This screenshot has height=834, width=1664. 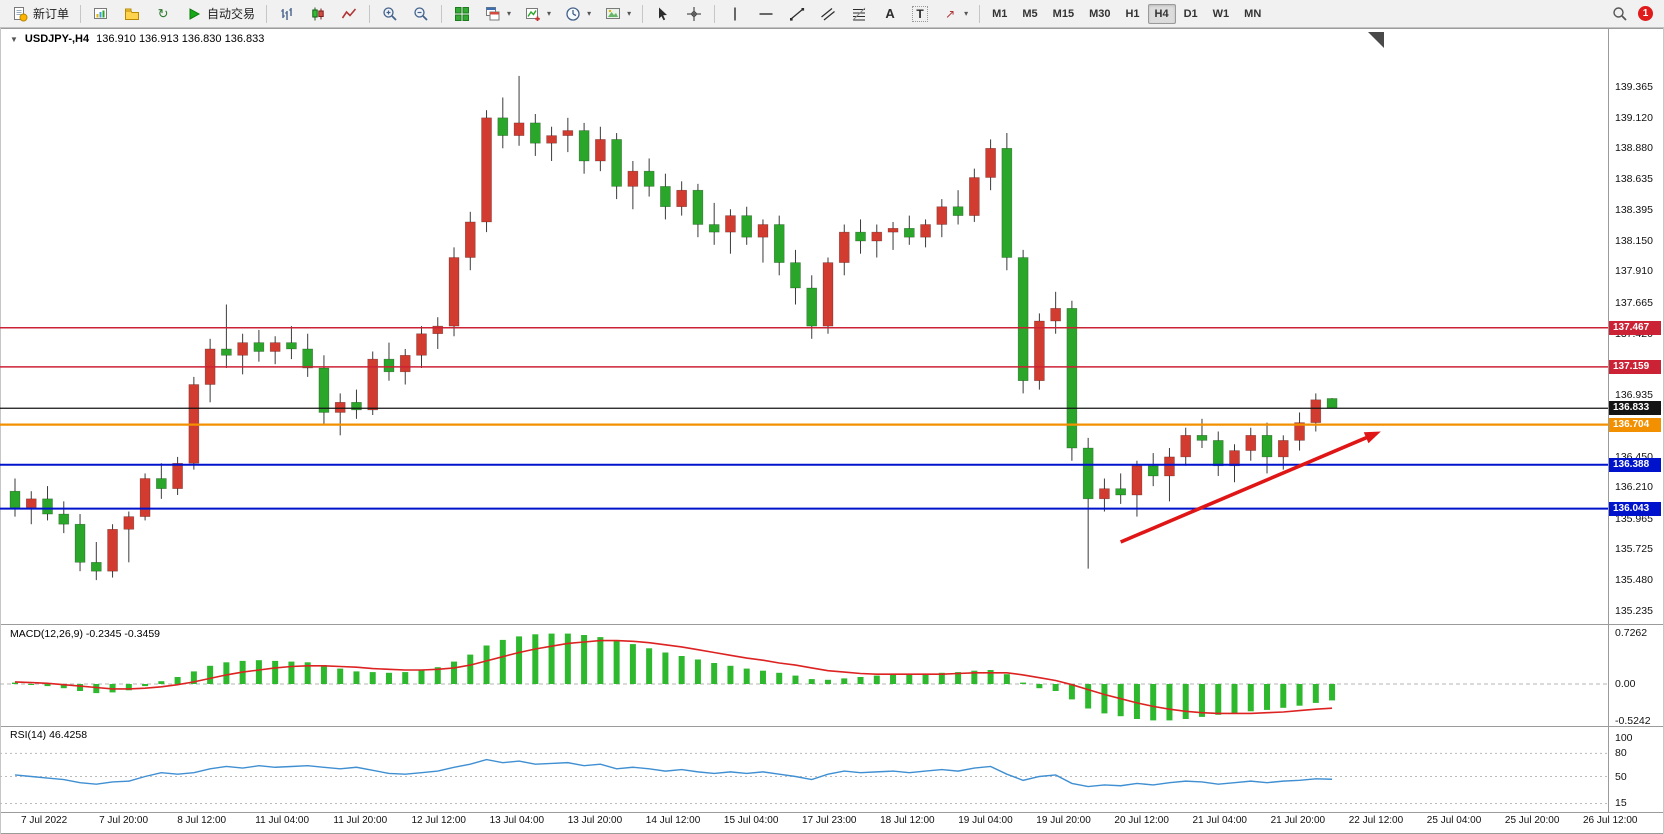 I want to click on timeframe-m30-button: M30, so click(x=1100, y=13).